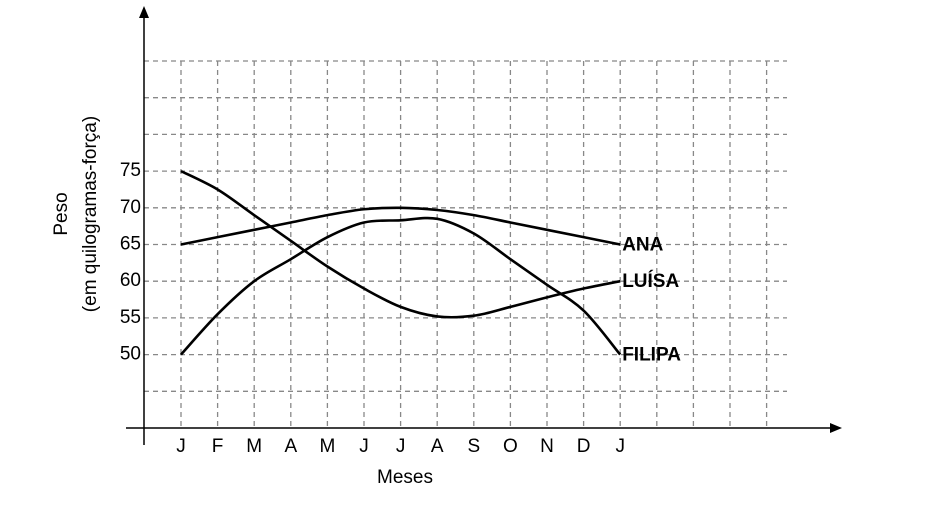  I want to click on y-axis-label: (em quilogramas-força), so click(90, 214).